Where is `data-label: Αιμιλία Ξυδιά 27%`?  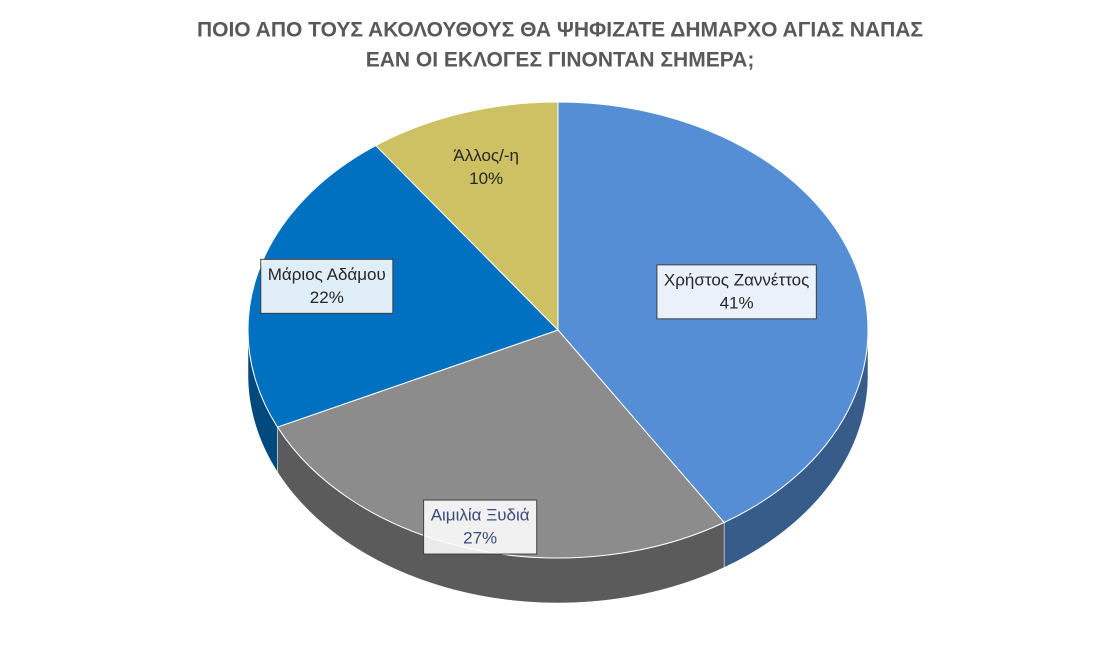 data-label: Αιμιλία Ξυδιά 27% is located at coordinates (480, 527).